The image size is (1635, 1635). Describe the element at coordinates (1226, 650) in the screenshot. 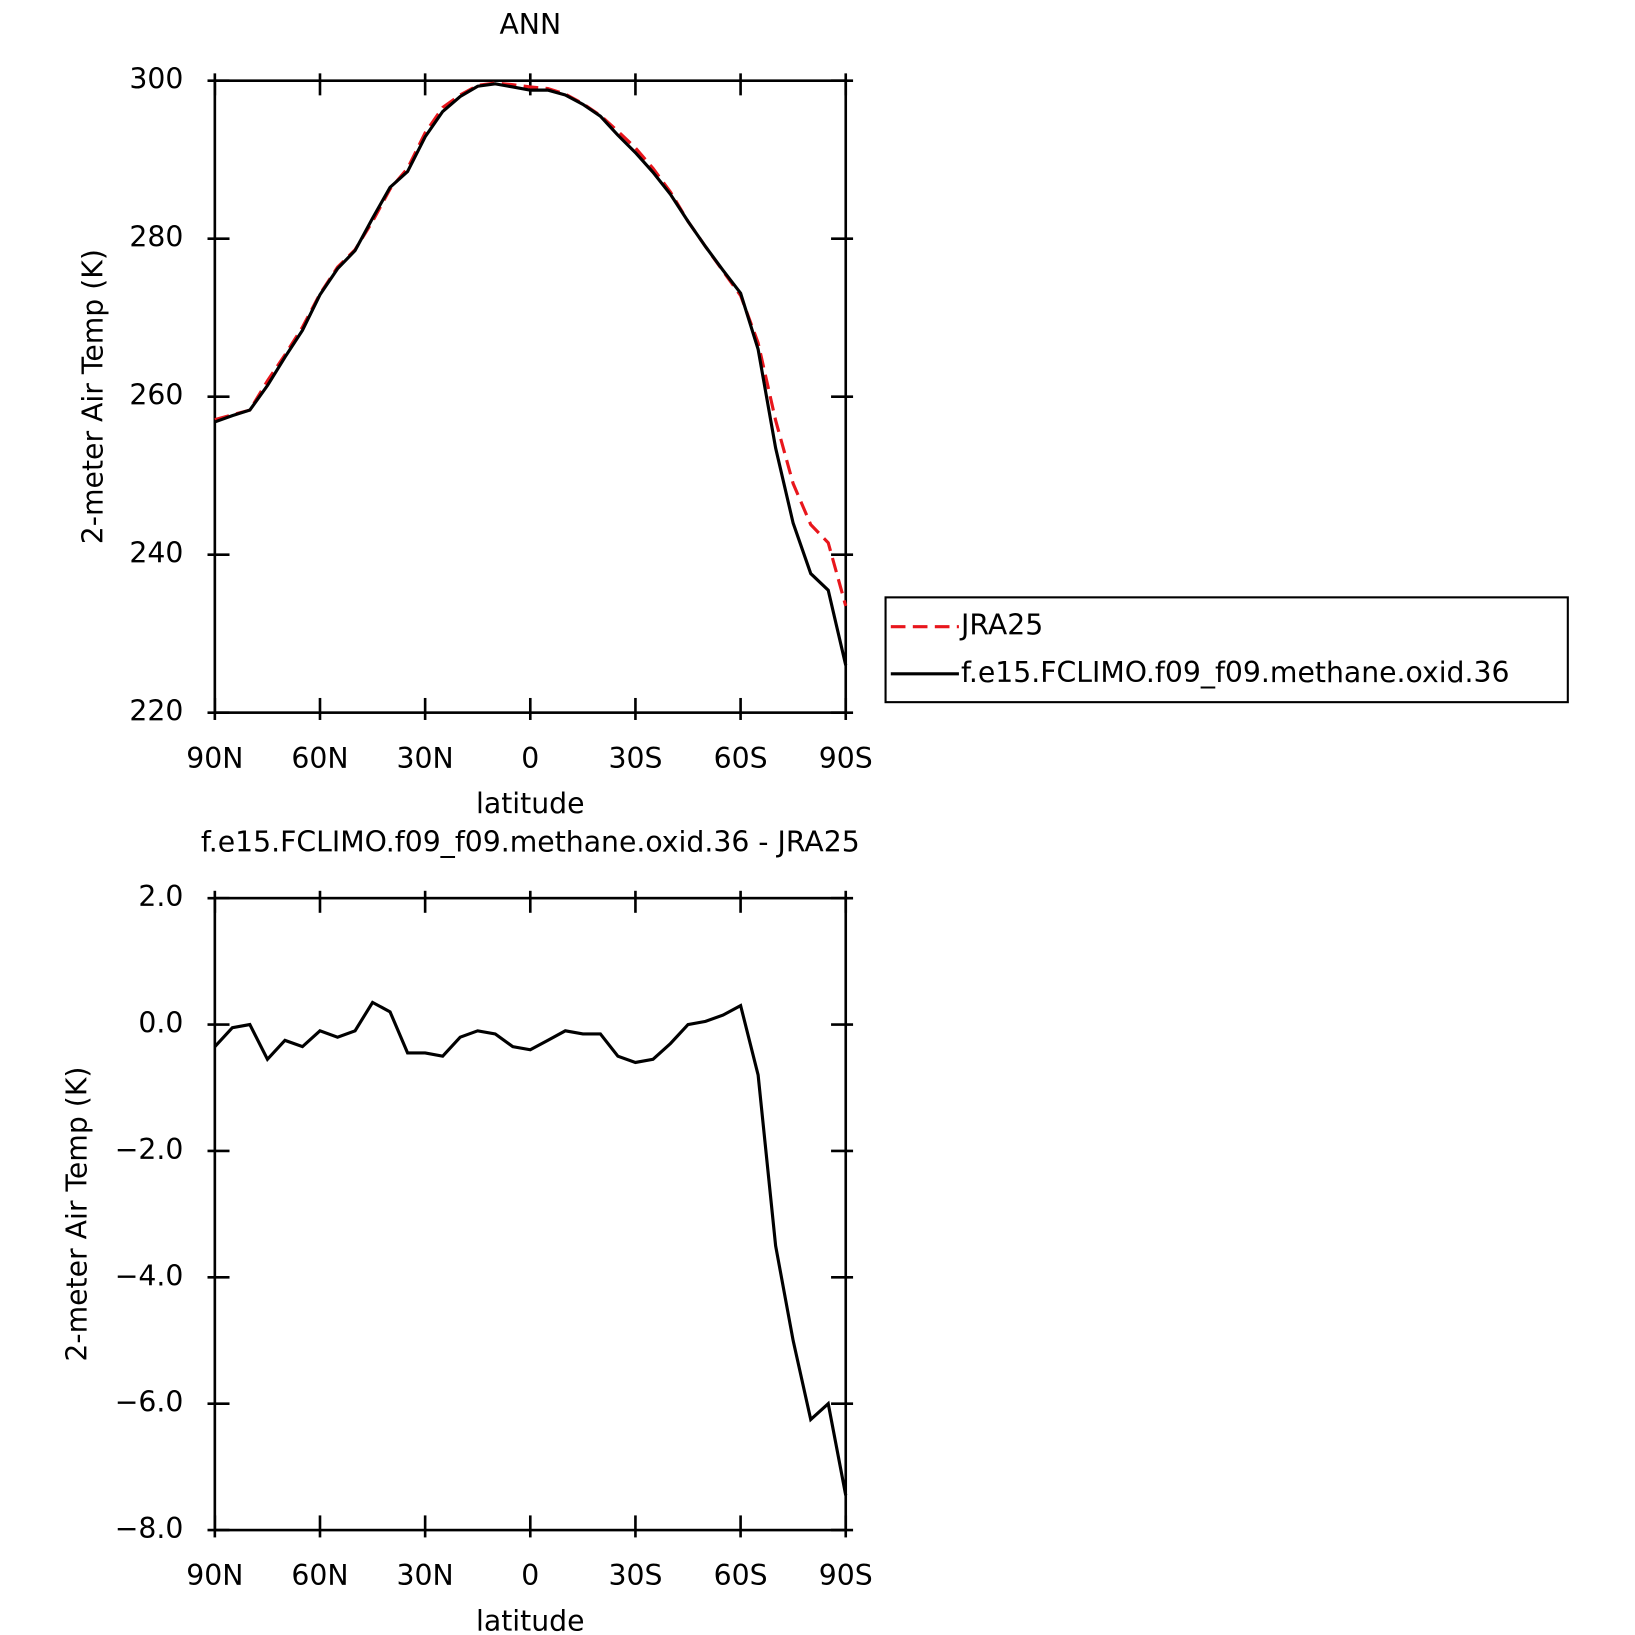

I see `legend-box` at that location.